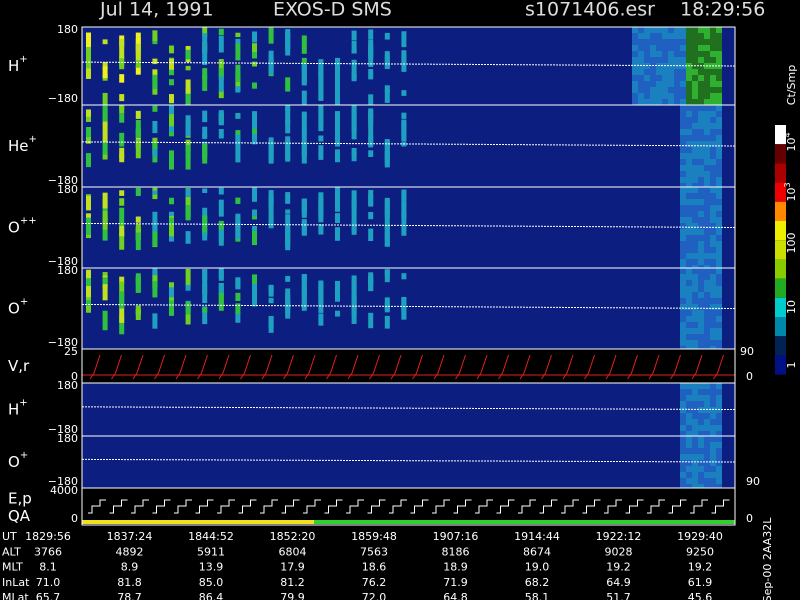 The width and height of the screenshot is (800, 600). What do you see at coordinates (292, 567) in the screenshot?
I see `table-cell: 17.9` at bounding box center [292, 567].